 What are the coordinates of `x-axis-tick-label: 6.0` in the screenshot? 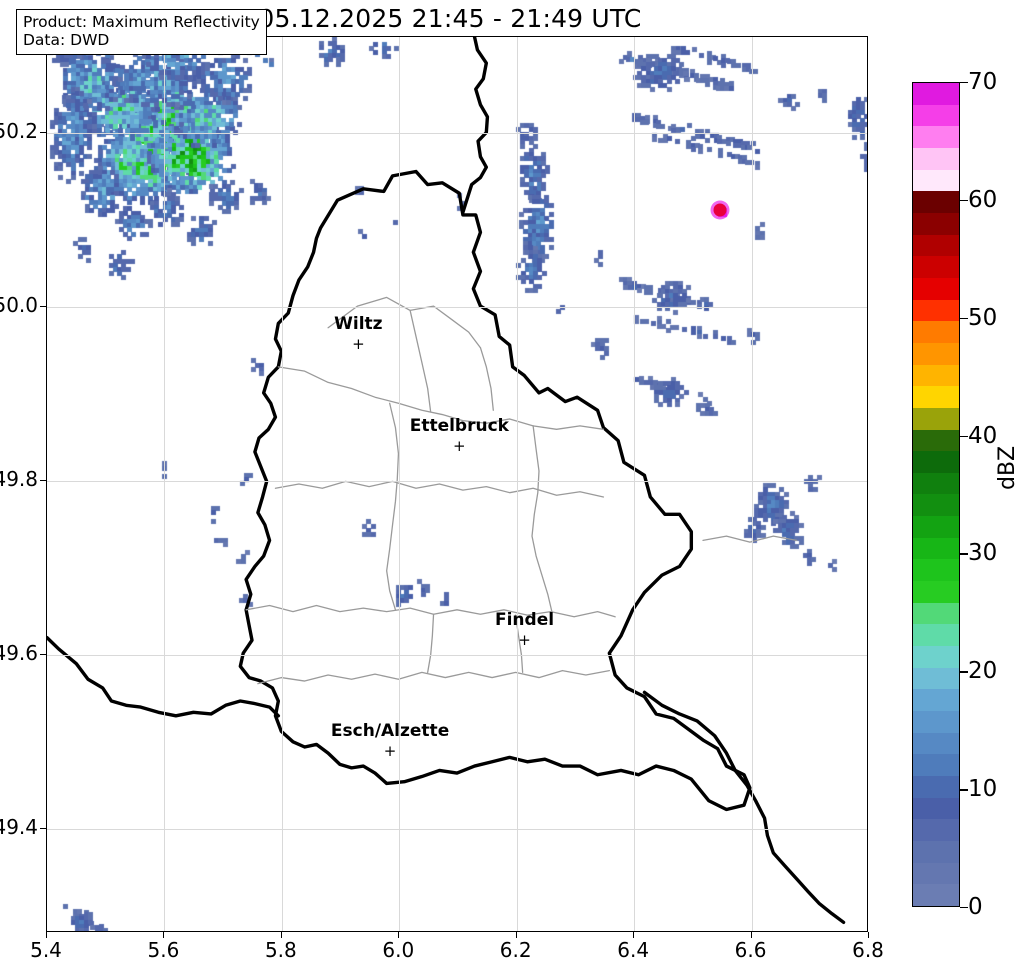 It's located at (398, 950).